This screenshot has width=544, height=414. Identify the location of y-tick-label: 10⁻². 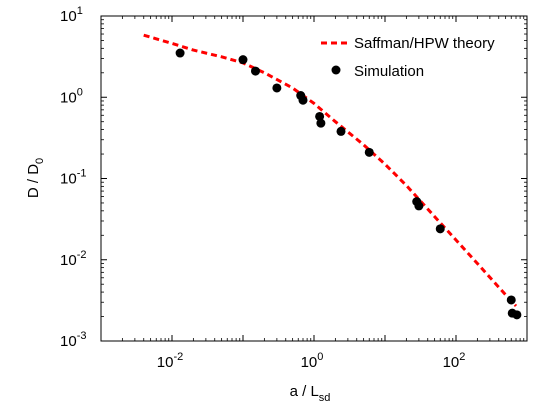
(73, 259).